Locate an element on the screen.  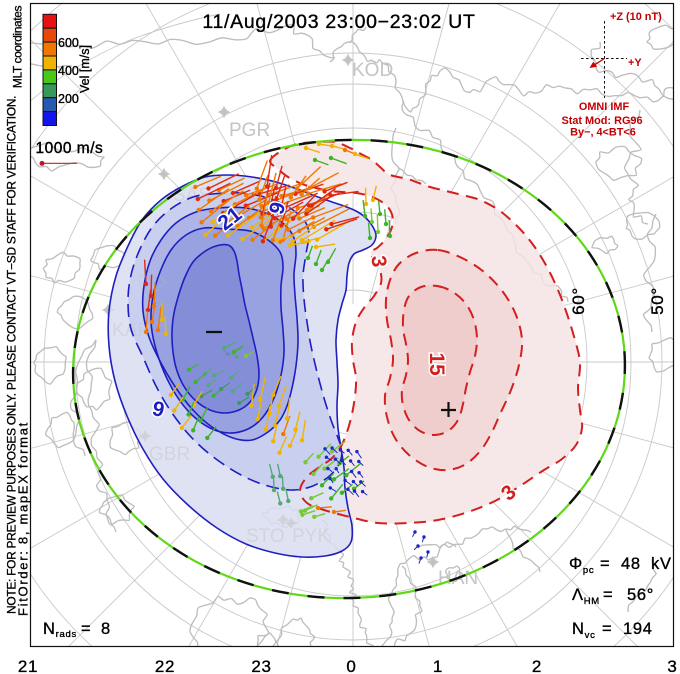
svg-text: 1 is located at coordinates (438, 665).